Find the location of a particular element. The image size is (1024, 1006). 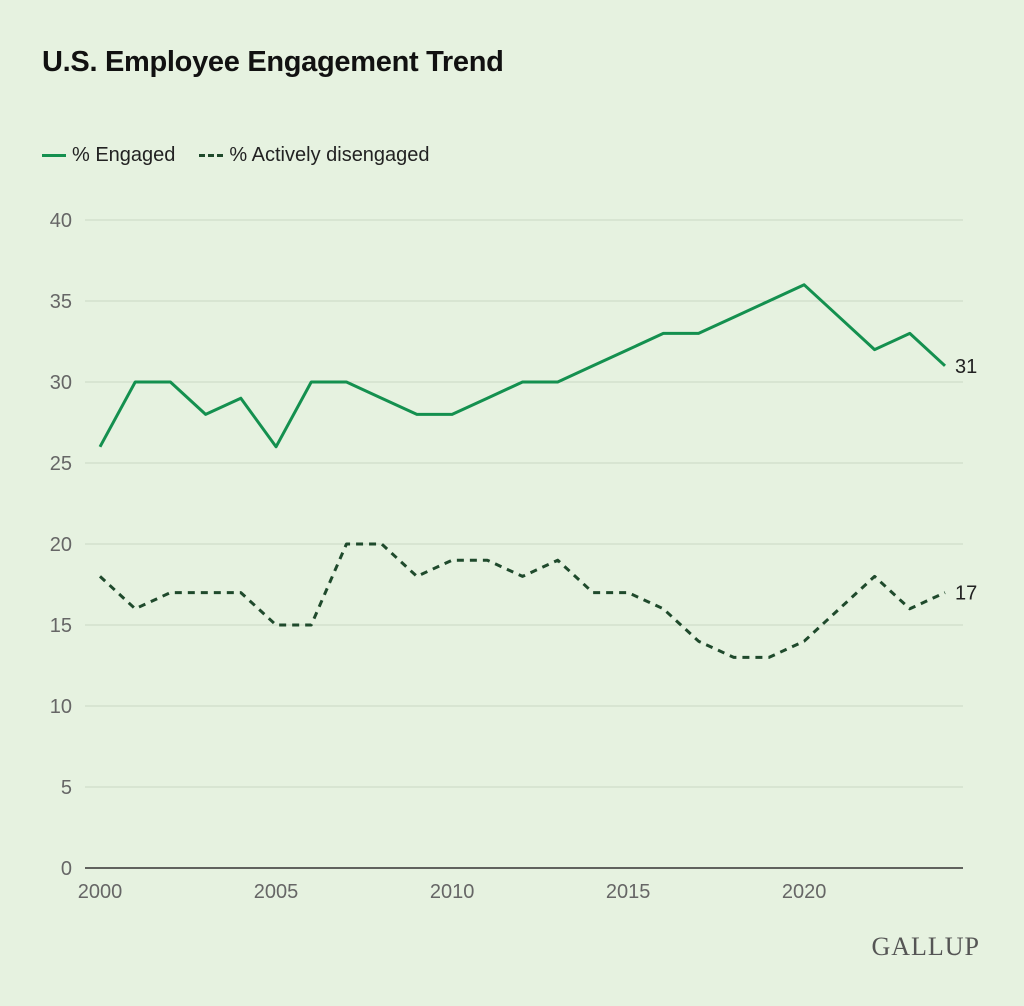

y-tick-label: 35 is located at coordinates (61, 302).